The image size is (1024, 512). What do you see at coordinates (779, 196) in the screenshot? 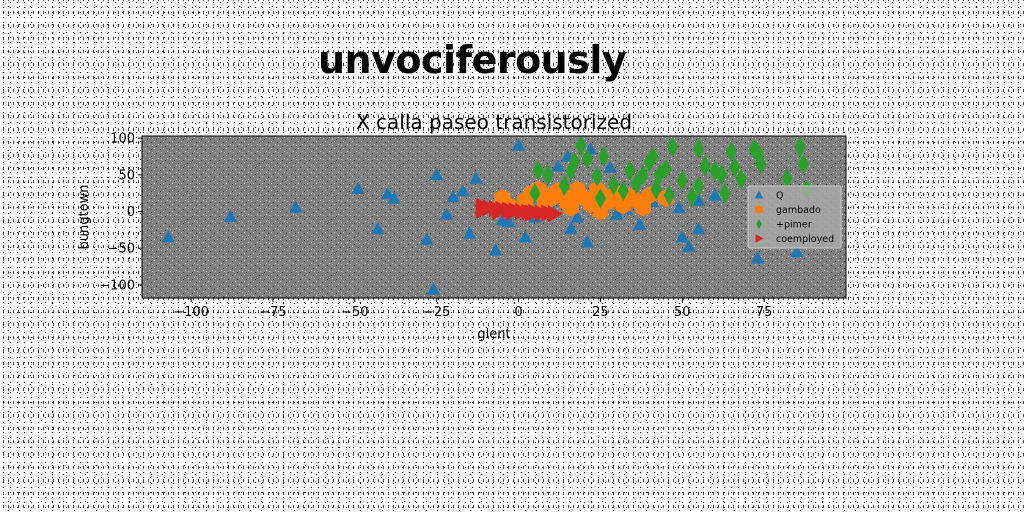
I see `legend-label-0: Q` at bounding box center [779, 196].